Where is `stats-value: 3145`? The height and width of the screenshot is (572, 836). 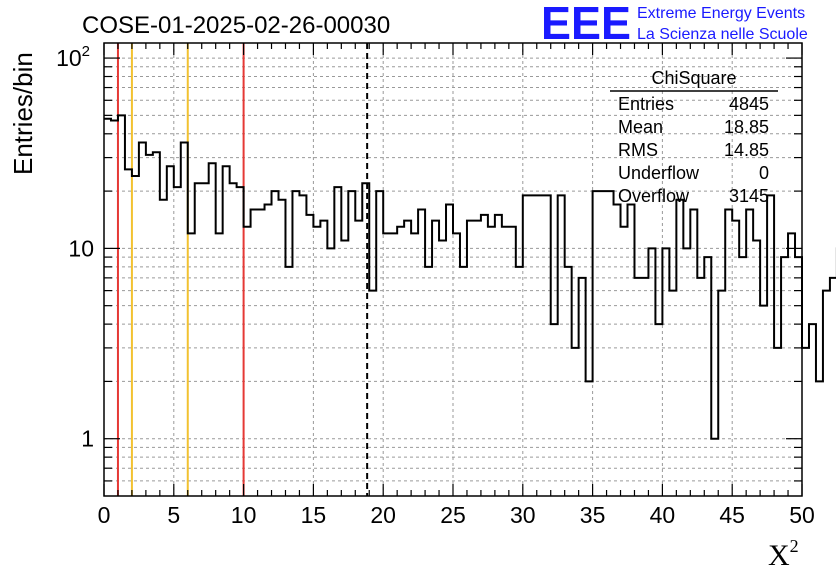 stats-value: 3145 is located at coordinates (749, 196).